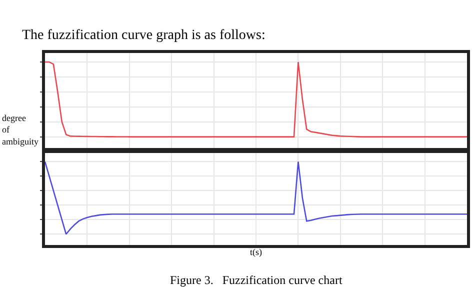 This screenshot has height=287, width=474. I want to click on caption: Figure 3. Fuzzification curve chart, so click(256, 280).